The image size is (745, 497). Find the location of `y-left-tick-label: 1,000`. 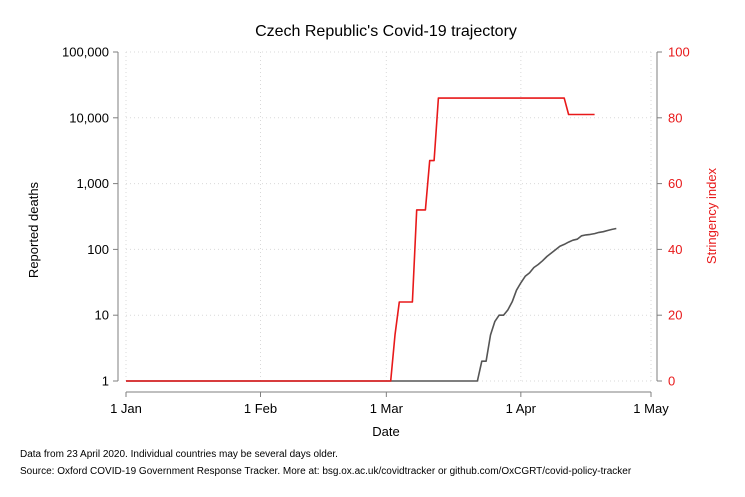

y-left-tick-label: 1,000 is located at coordinates (92, 183).